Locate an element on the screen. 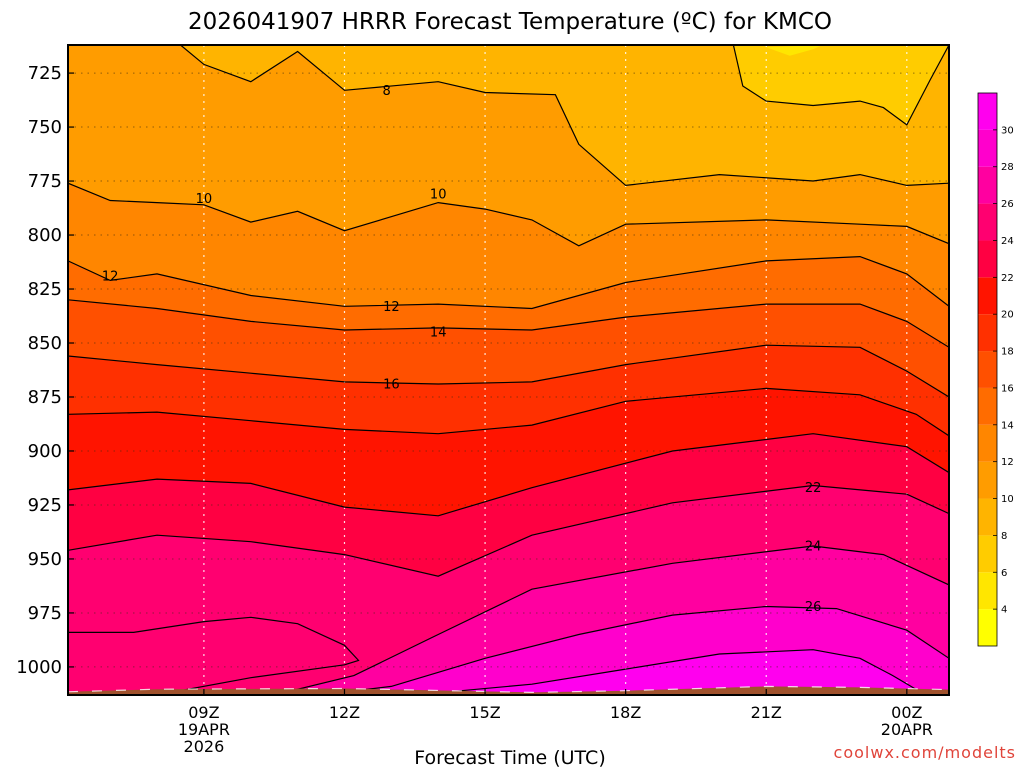 The width and height of the screenshot is (1024, 768). colorbar-tick-label: 8 is located at coordinates (1004, 536).